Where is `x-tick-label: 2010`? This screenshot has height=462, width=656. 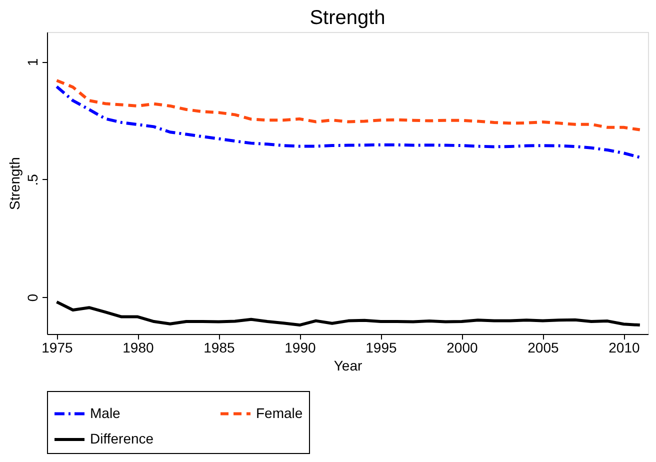 x-tick-label: 2010 is located at coordinates (624, 348).